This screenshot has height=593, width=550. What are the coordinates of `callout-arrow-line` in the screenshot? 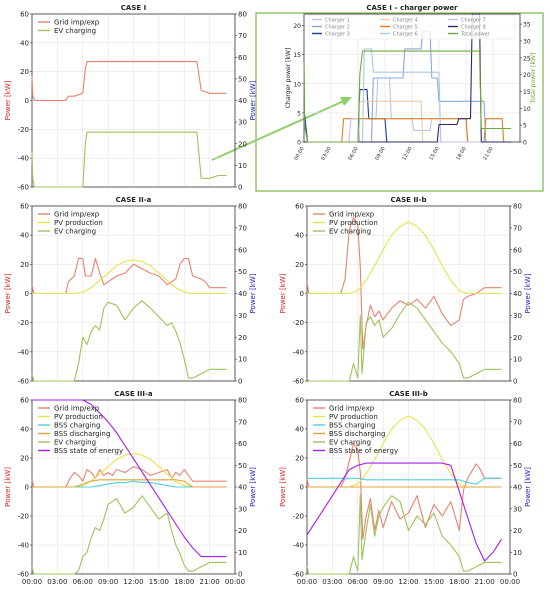 It's located at (279, 130).